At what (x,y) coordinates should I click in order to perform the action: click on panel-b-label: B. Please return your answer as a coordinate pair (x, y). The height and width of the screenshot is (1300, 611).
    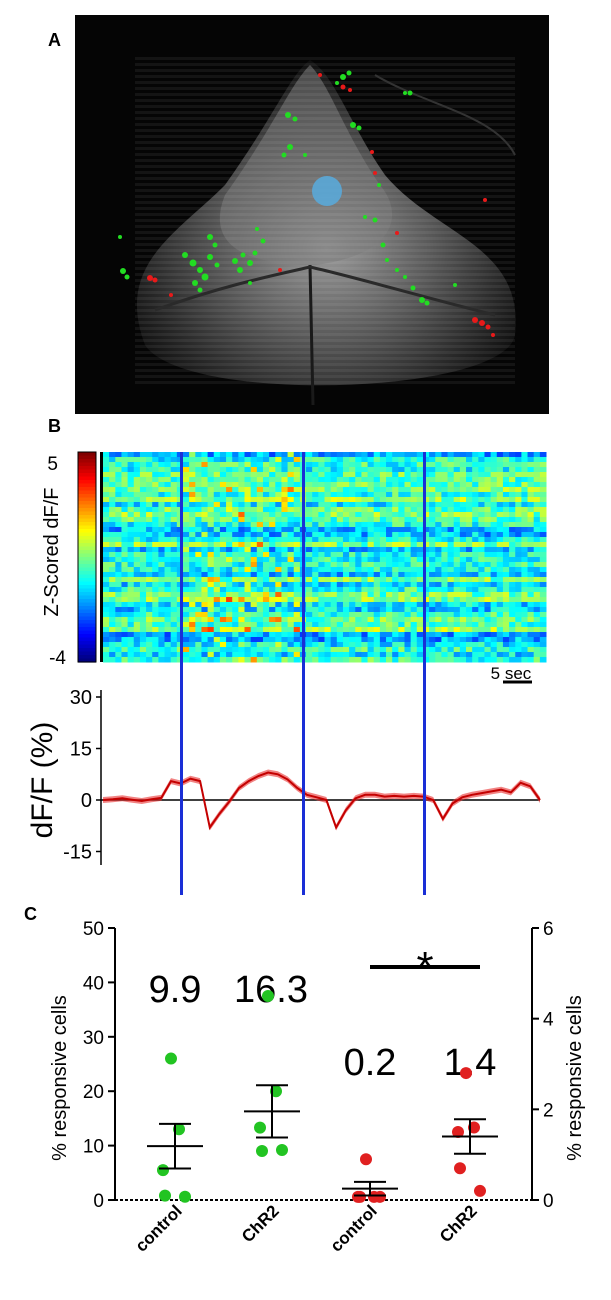
    Looking at the image, I should click on (54, 426).